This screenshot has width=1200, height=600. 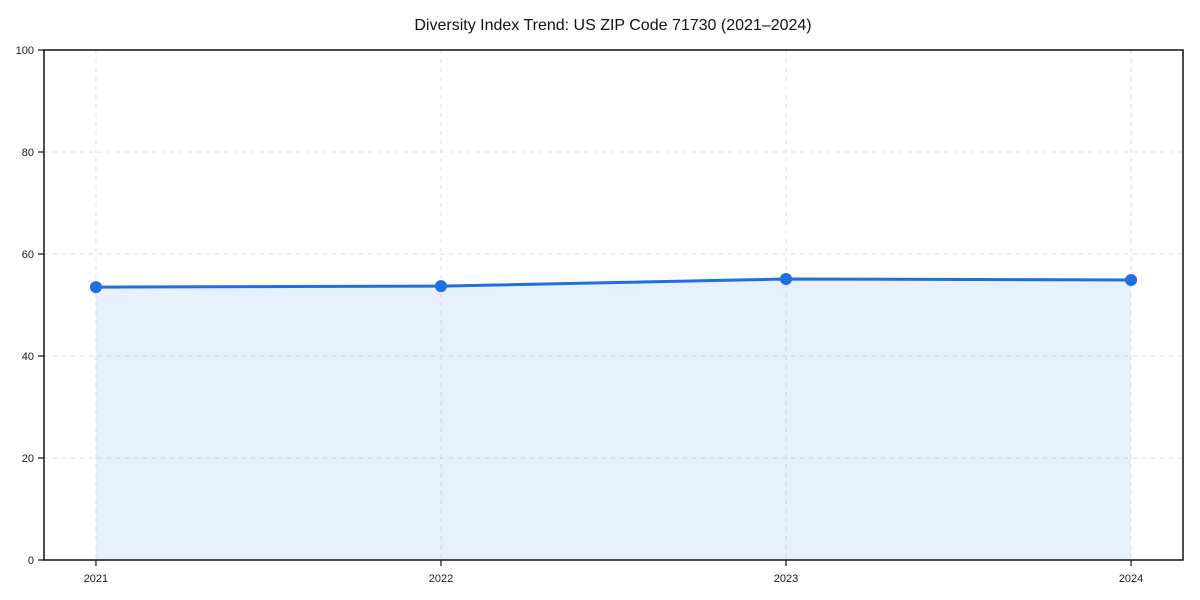 What do you see at coordinates (441, 579) in the screenshot?
I see `x-tick-label: 2022` at bounding box center [441, 579].